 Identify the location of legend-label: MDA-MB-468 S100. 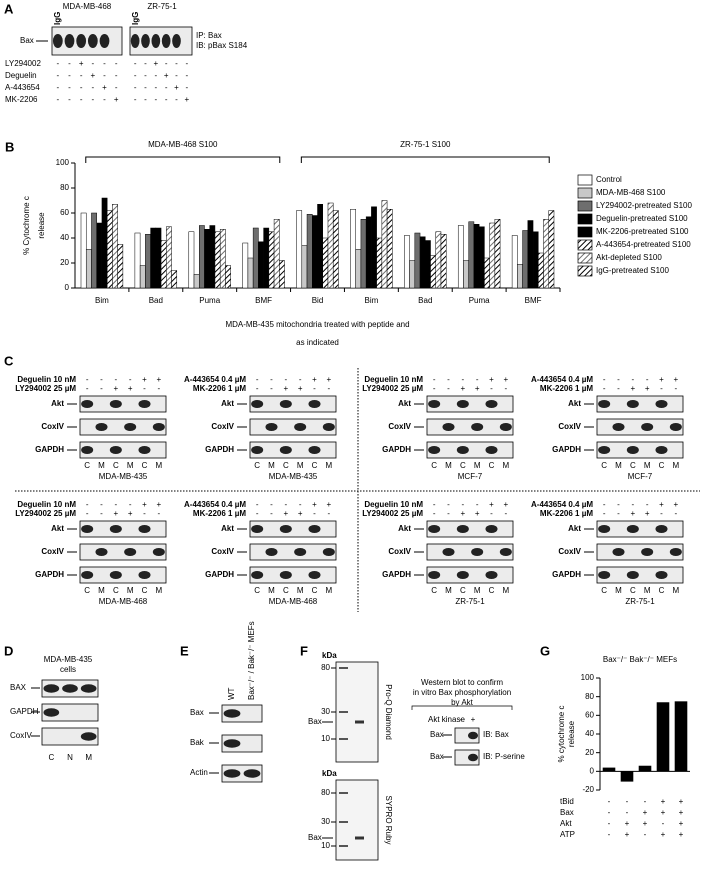
(631, 192).